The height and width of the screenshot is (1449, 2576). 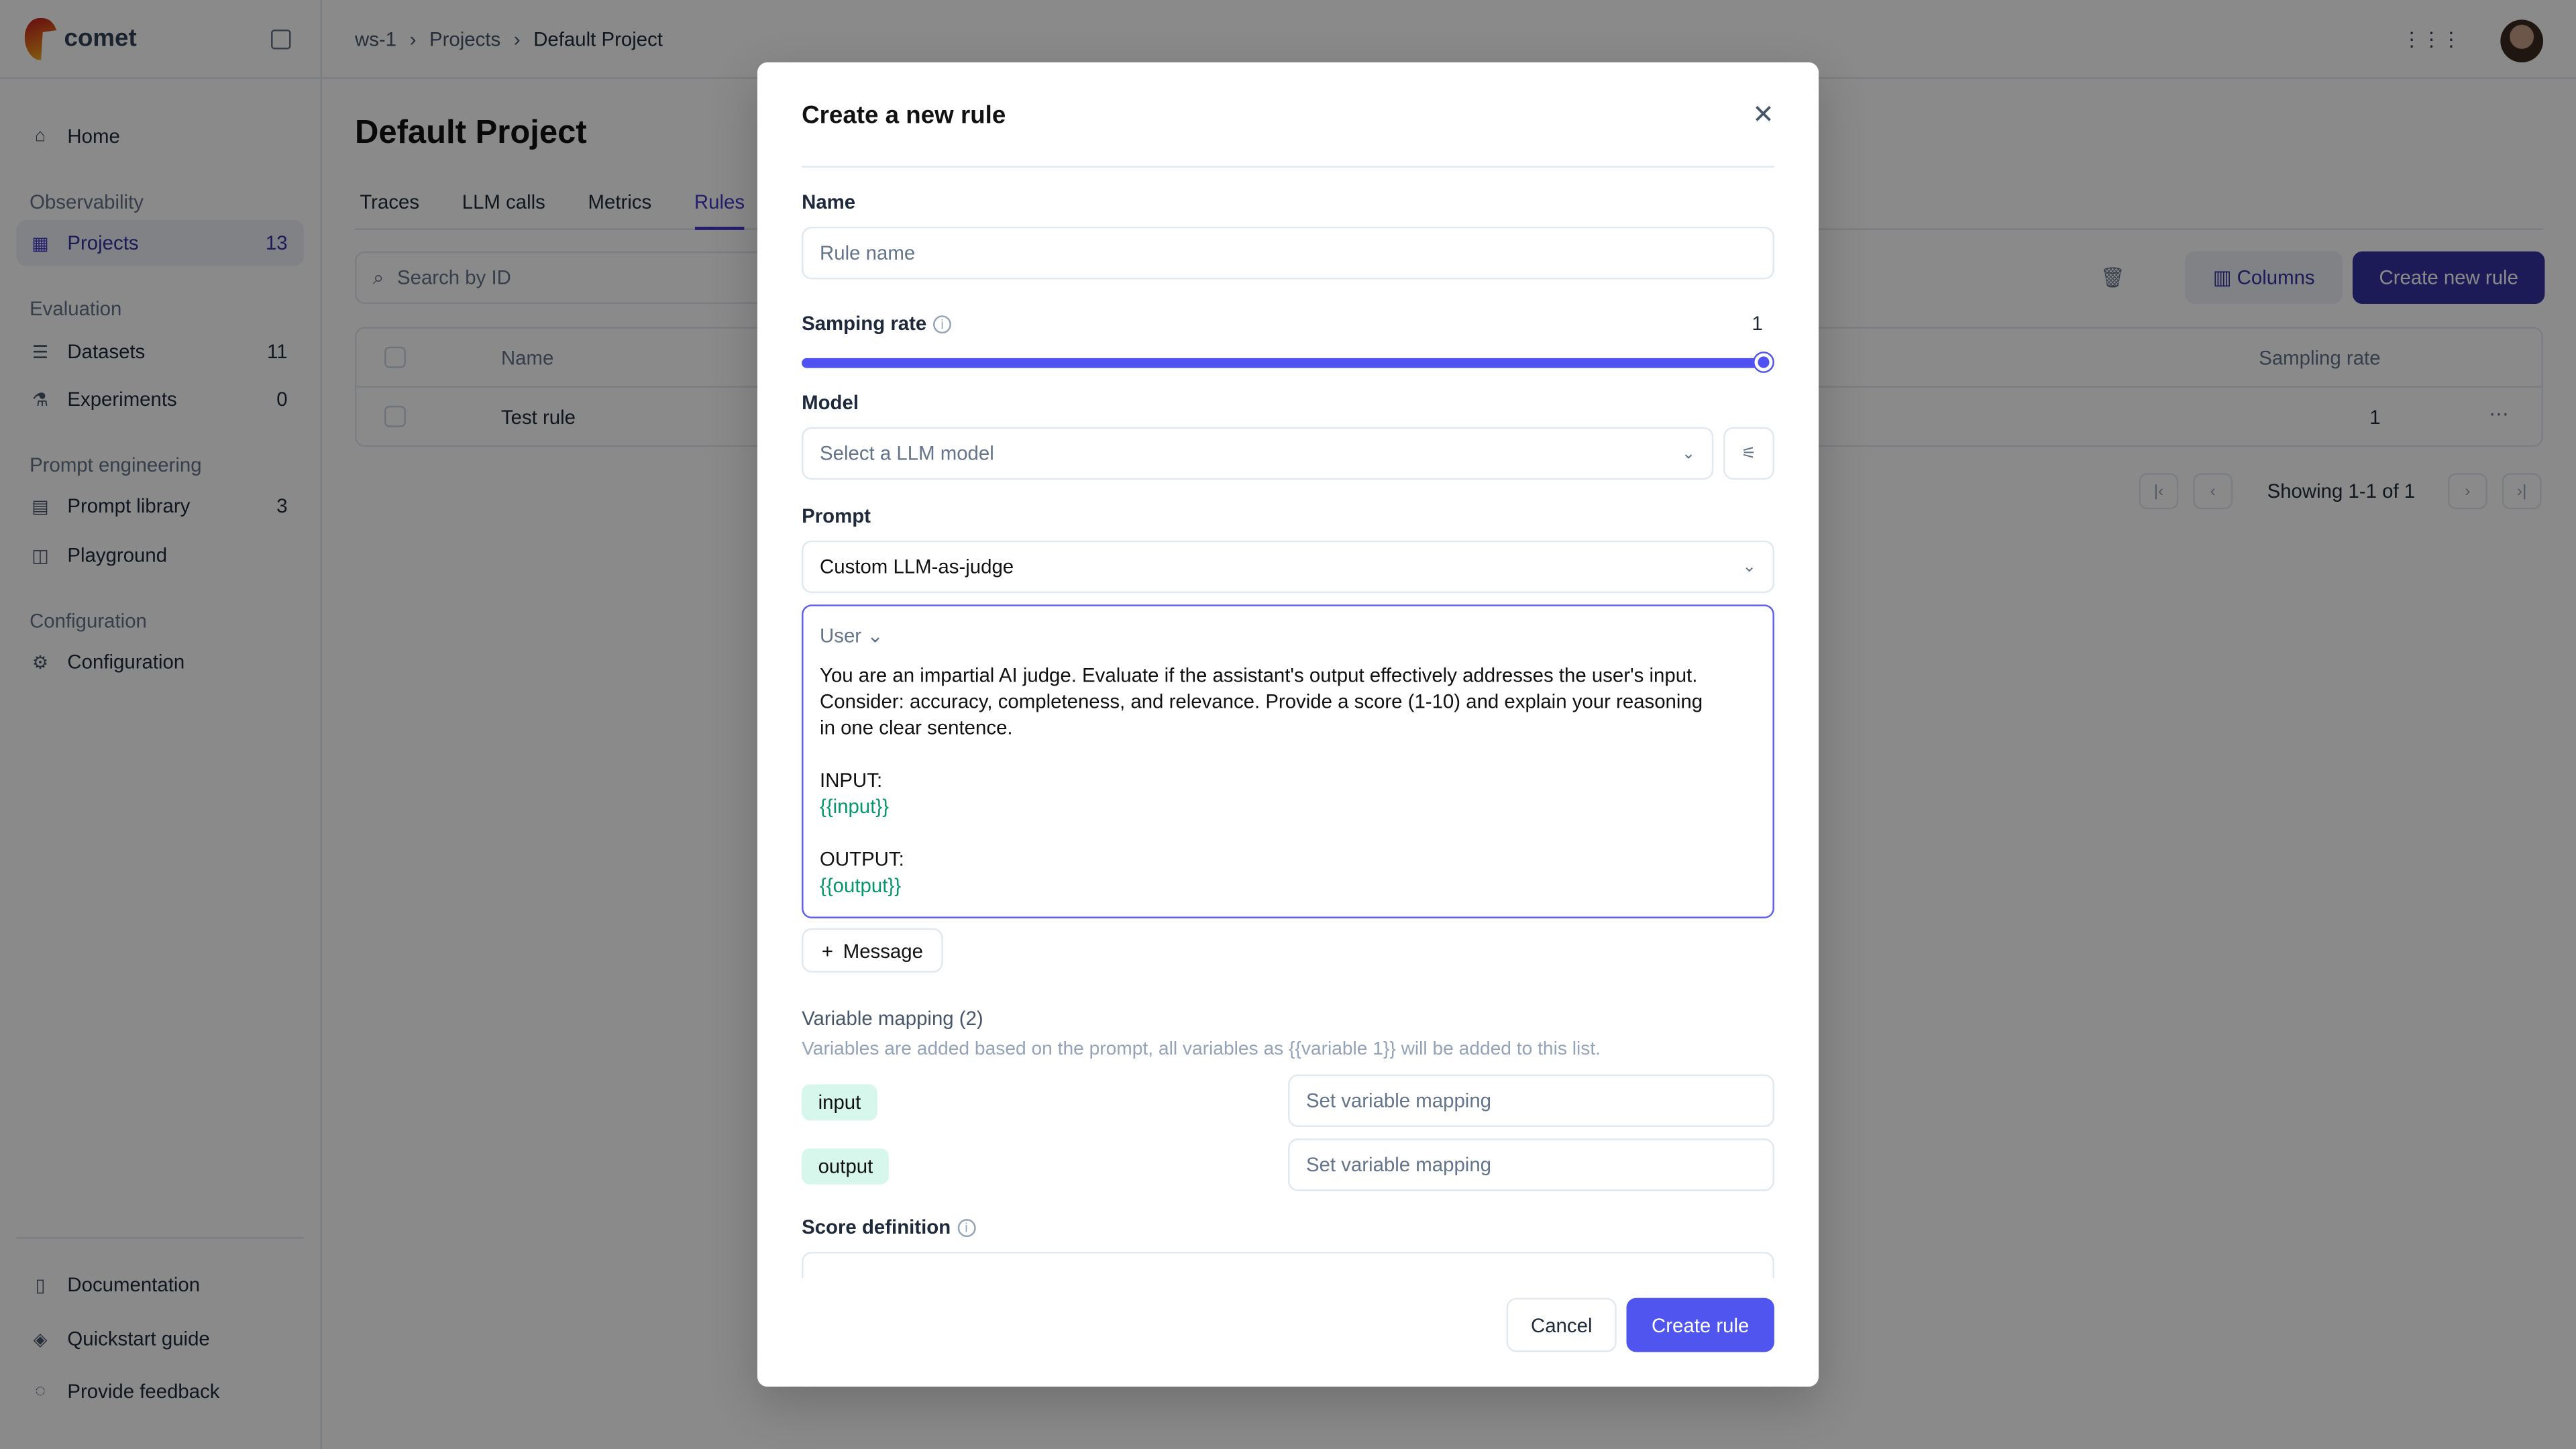 What do you see at coordinates (40, 243) in the screenshot?
I see `grid-icon: ▦` at bounding box center [40, 243].